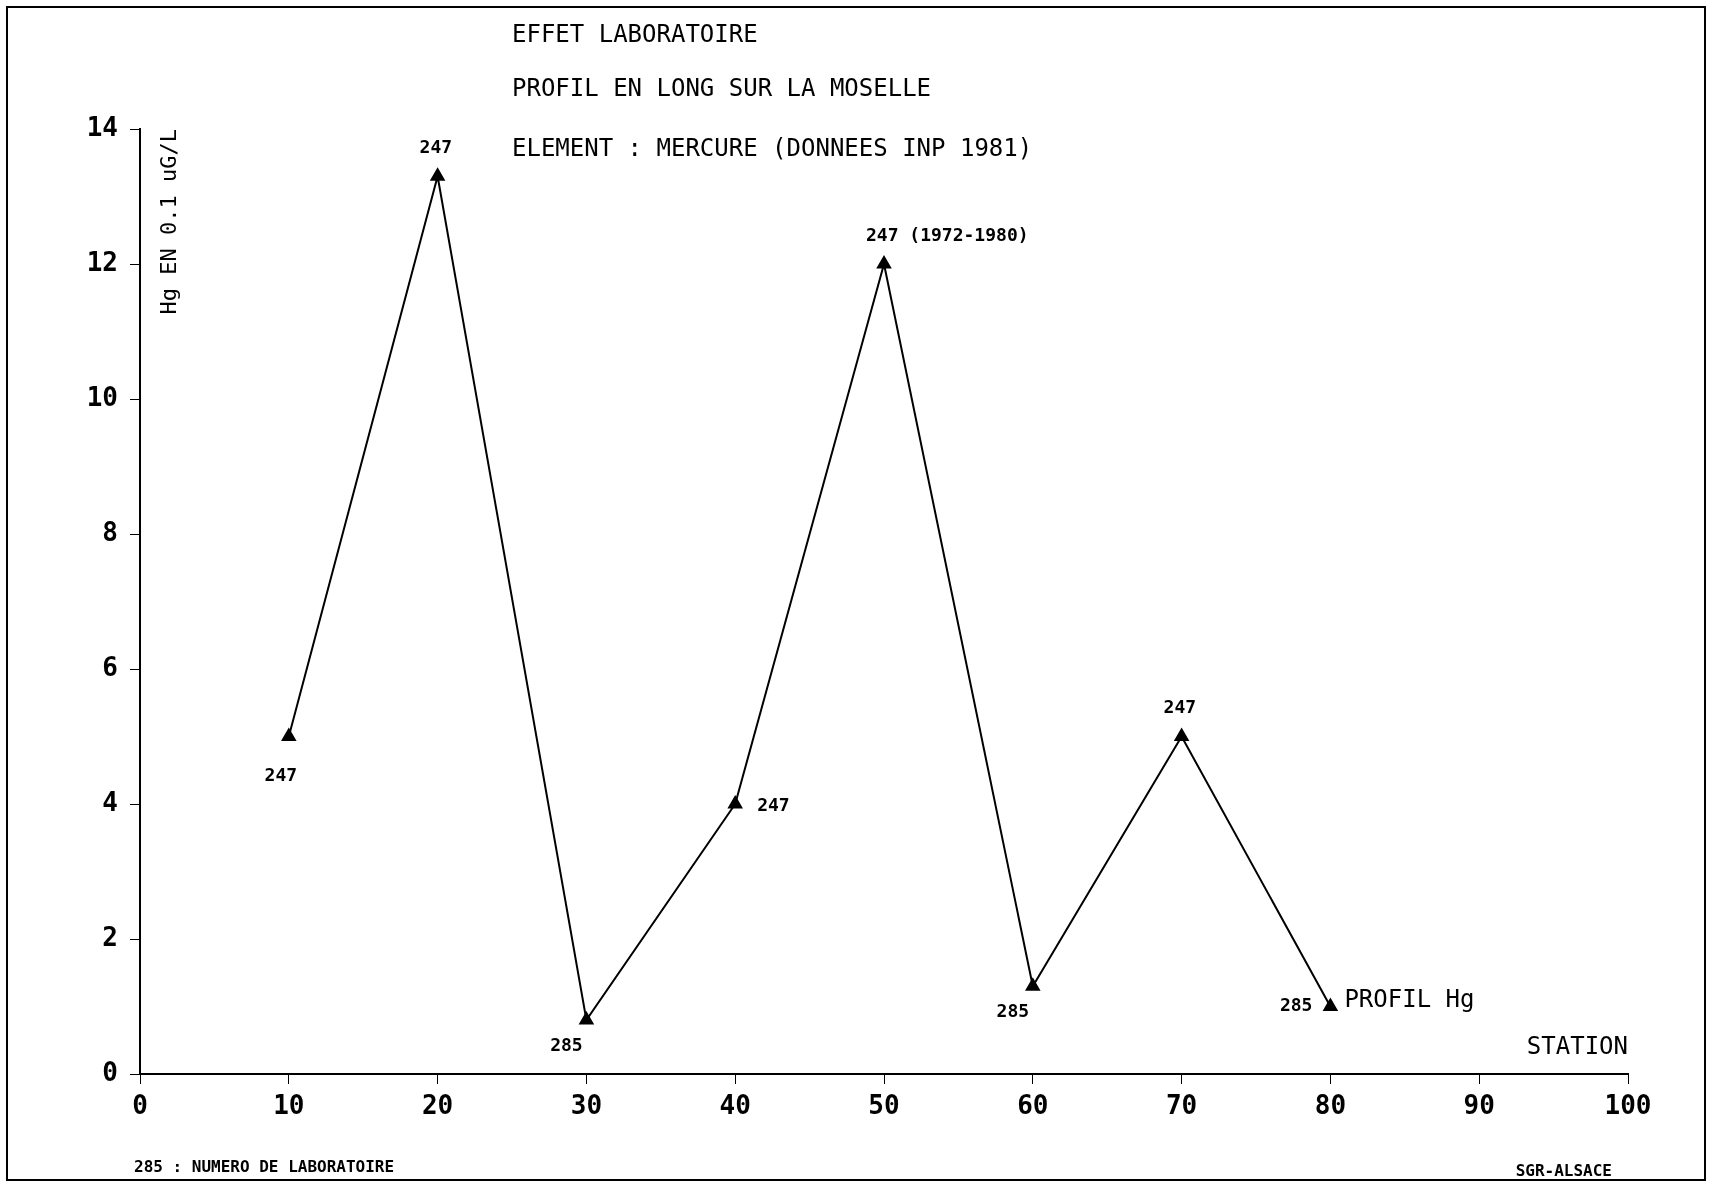 This screenshot has height=1187, width=1718. I want to click on text: SGR-ALSACE, so click(1563, 1171).